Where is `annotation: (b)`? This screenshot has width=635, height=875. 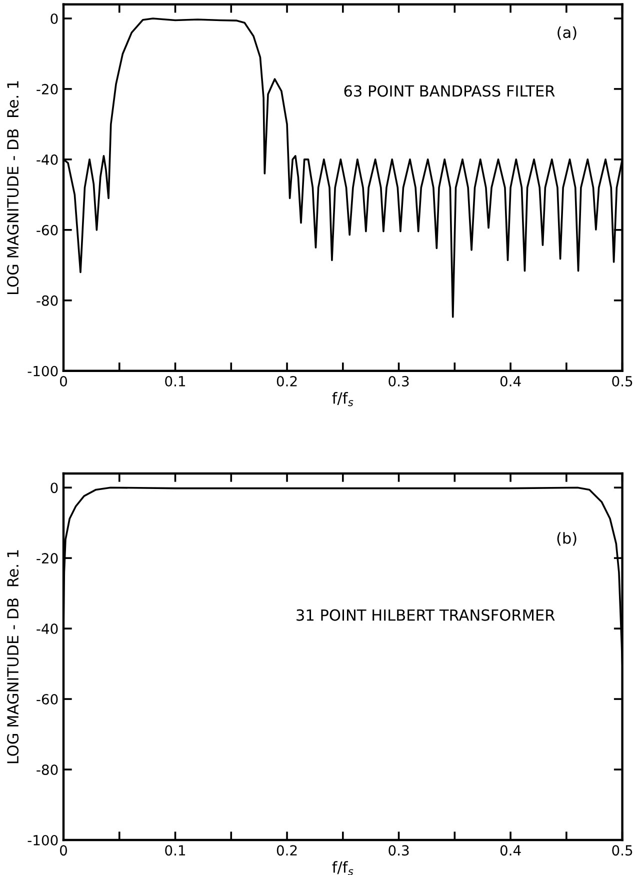
annotation: (b) is located at coordinates (566, 539).